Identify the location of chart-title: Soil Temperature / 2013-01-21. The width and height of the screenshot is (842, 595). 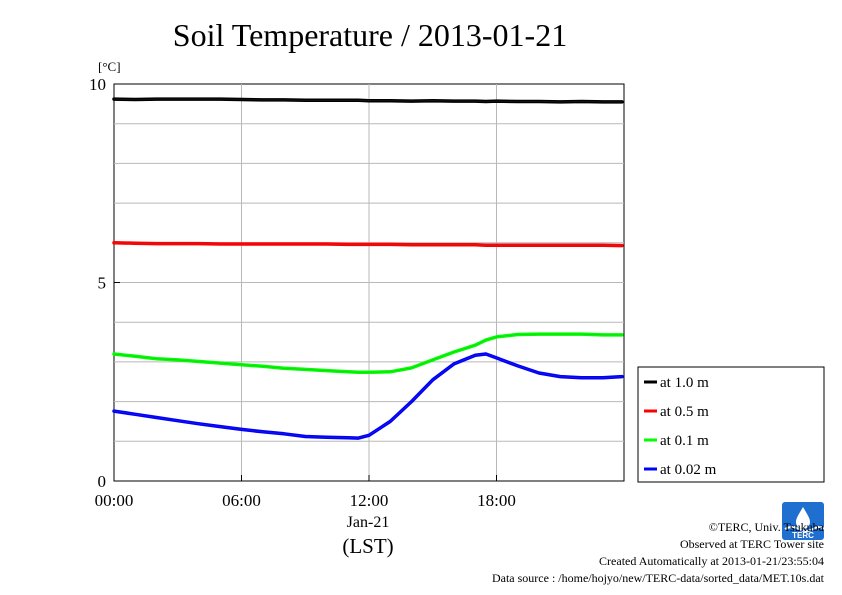
(370, 35).